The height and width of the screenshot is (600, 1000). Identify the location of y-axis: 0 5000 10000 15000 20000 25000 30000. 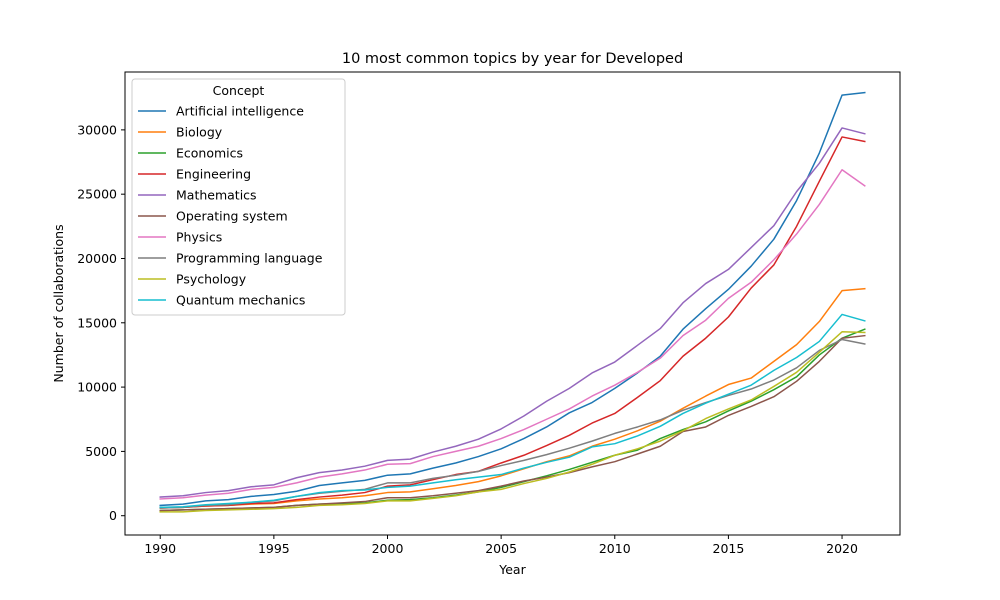
(101, 322).